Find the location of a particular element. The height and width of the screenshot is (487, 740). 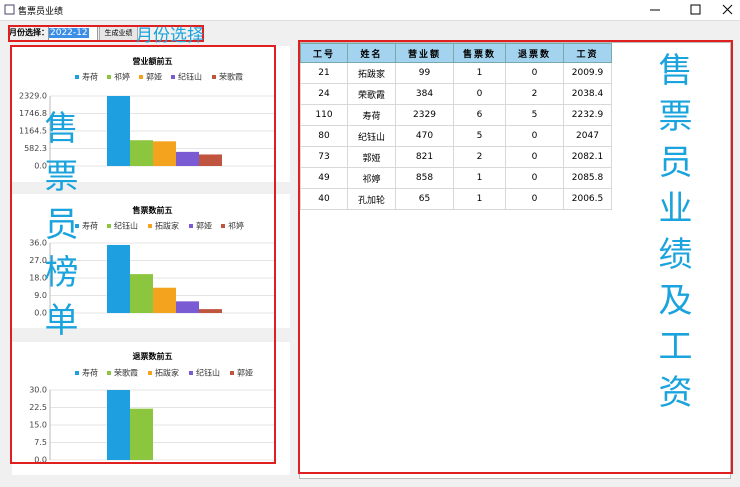

header-row: 工号 姓名 营业额 售票数 退票数 工资 is located at coordinates (456, 53).